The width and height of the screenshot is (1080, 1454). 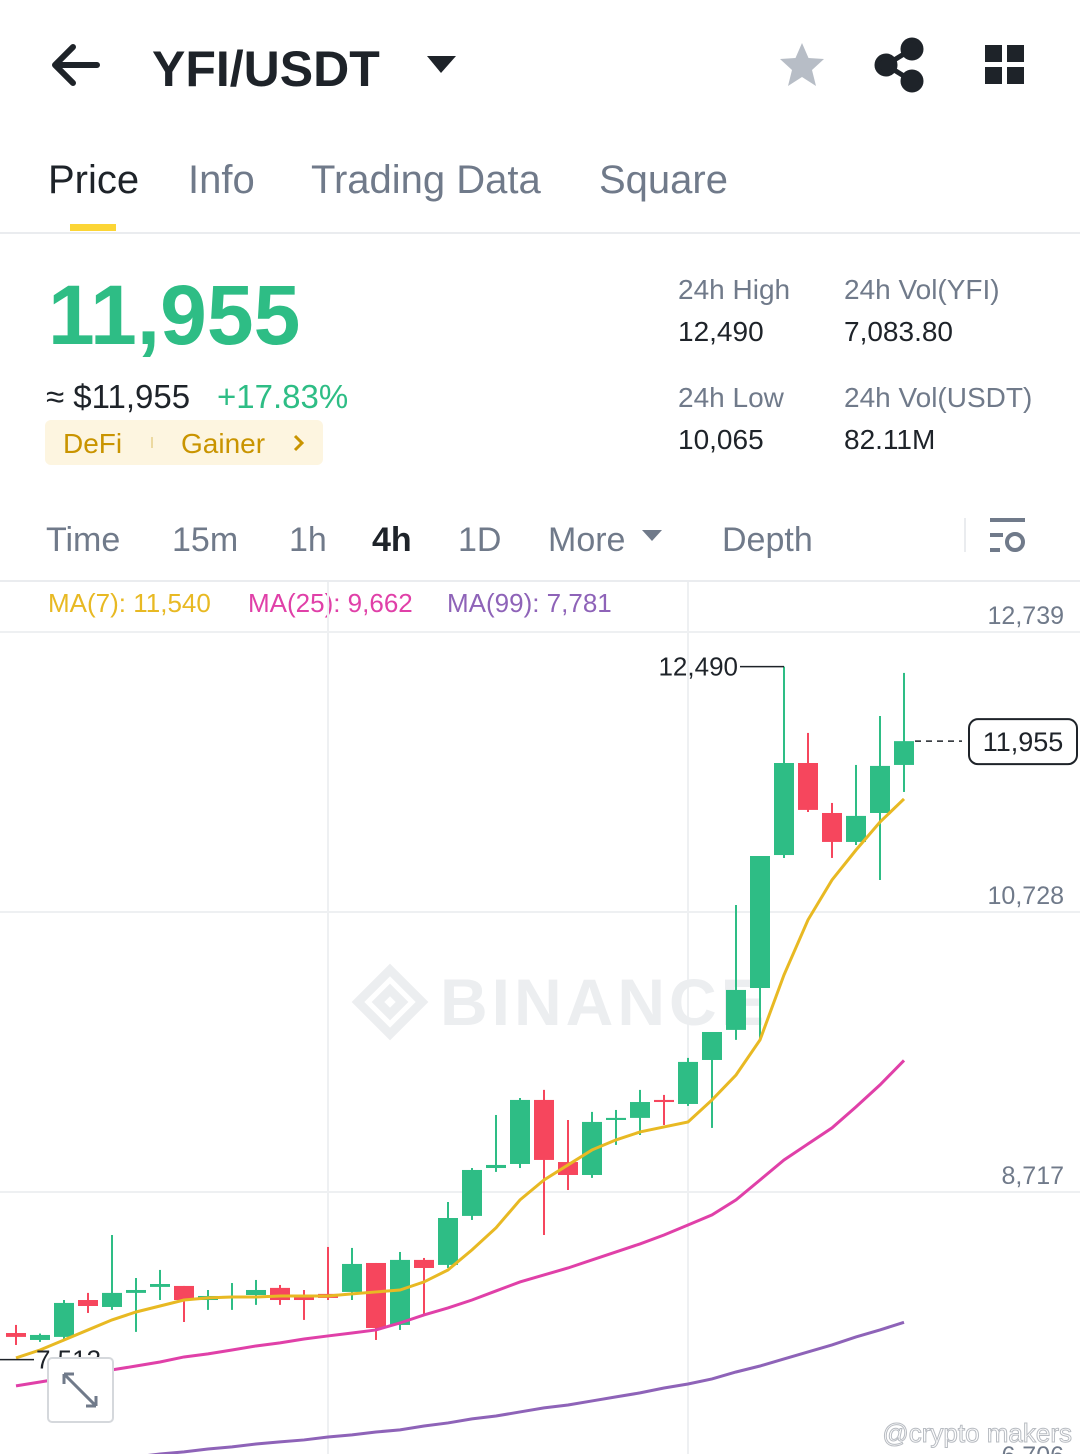 I want to click on legend-entry: MA(25): 9,662, so click(x=330, y=603).